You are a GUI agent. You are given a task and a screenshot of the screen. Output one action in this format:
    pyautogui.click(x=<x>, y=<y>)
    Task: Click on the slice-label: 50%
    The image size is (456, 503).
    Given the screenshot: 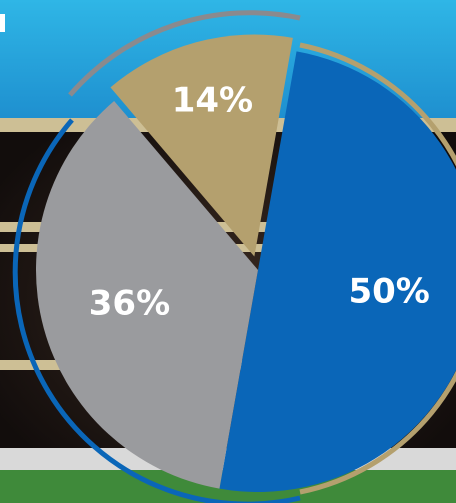 What is the action you would take?
    pyautogui.click(x=388, y=292)
    